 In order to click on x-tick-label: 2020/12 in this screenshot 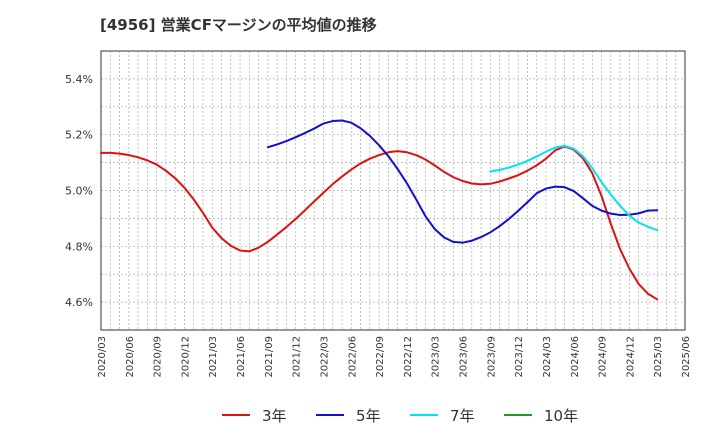, I will do `click(185, 357)`.